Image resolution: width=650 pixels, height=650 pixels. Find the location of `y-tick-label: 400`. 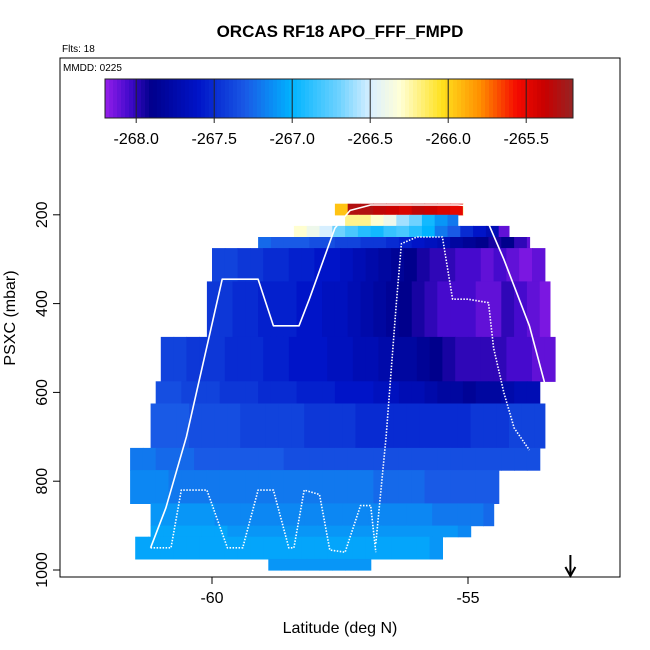

y-tick-label: 400 is located at coordinates (42, 303).